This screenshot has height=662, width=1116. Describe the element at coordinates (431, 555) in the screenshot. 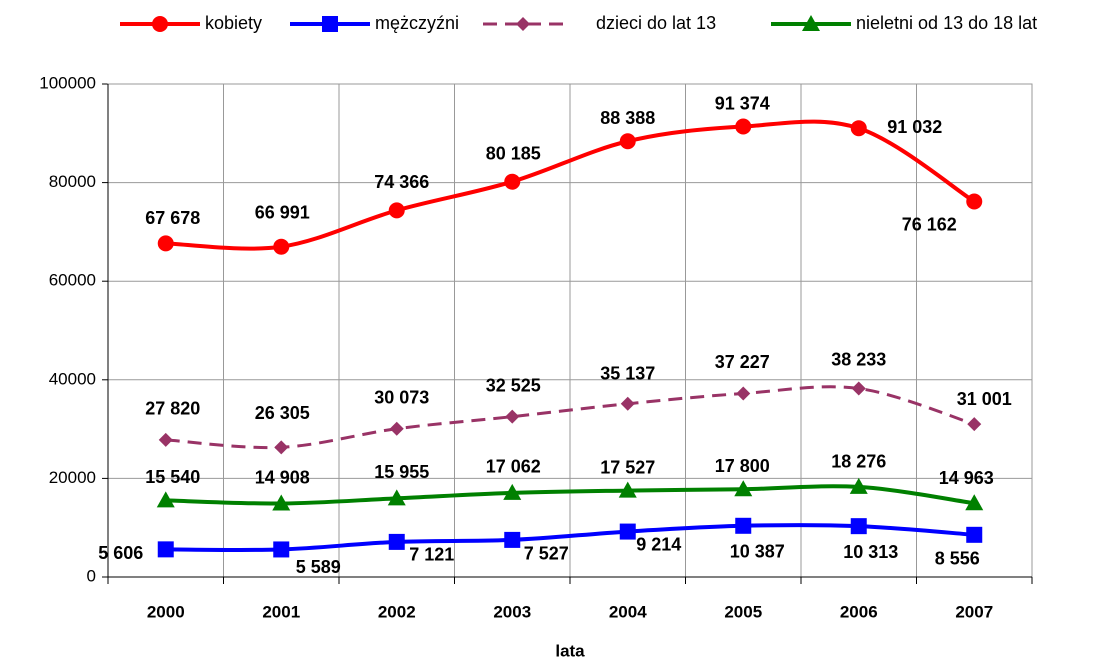

I see `data-label: 7 121` at that location.